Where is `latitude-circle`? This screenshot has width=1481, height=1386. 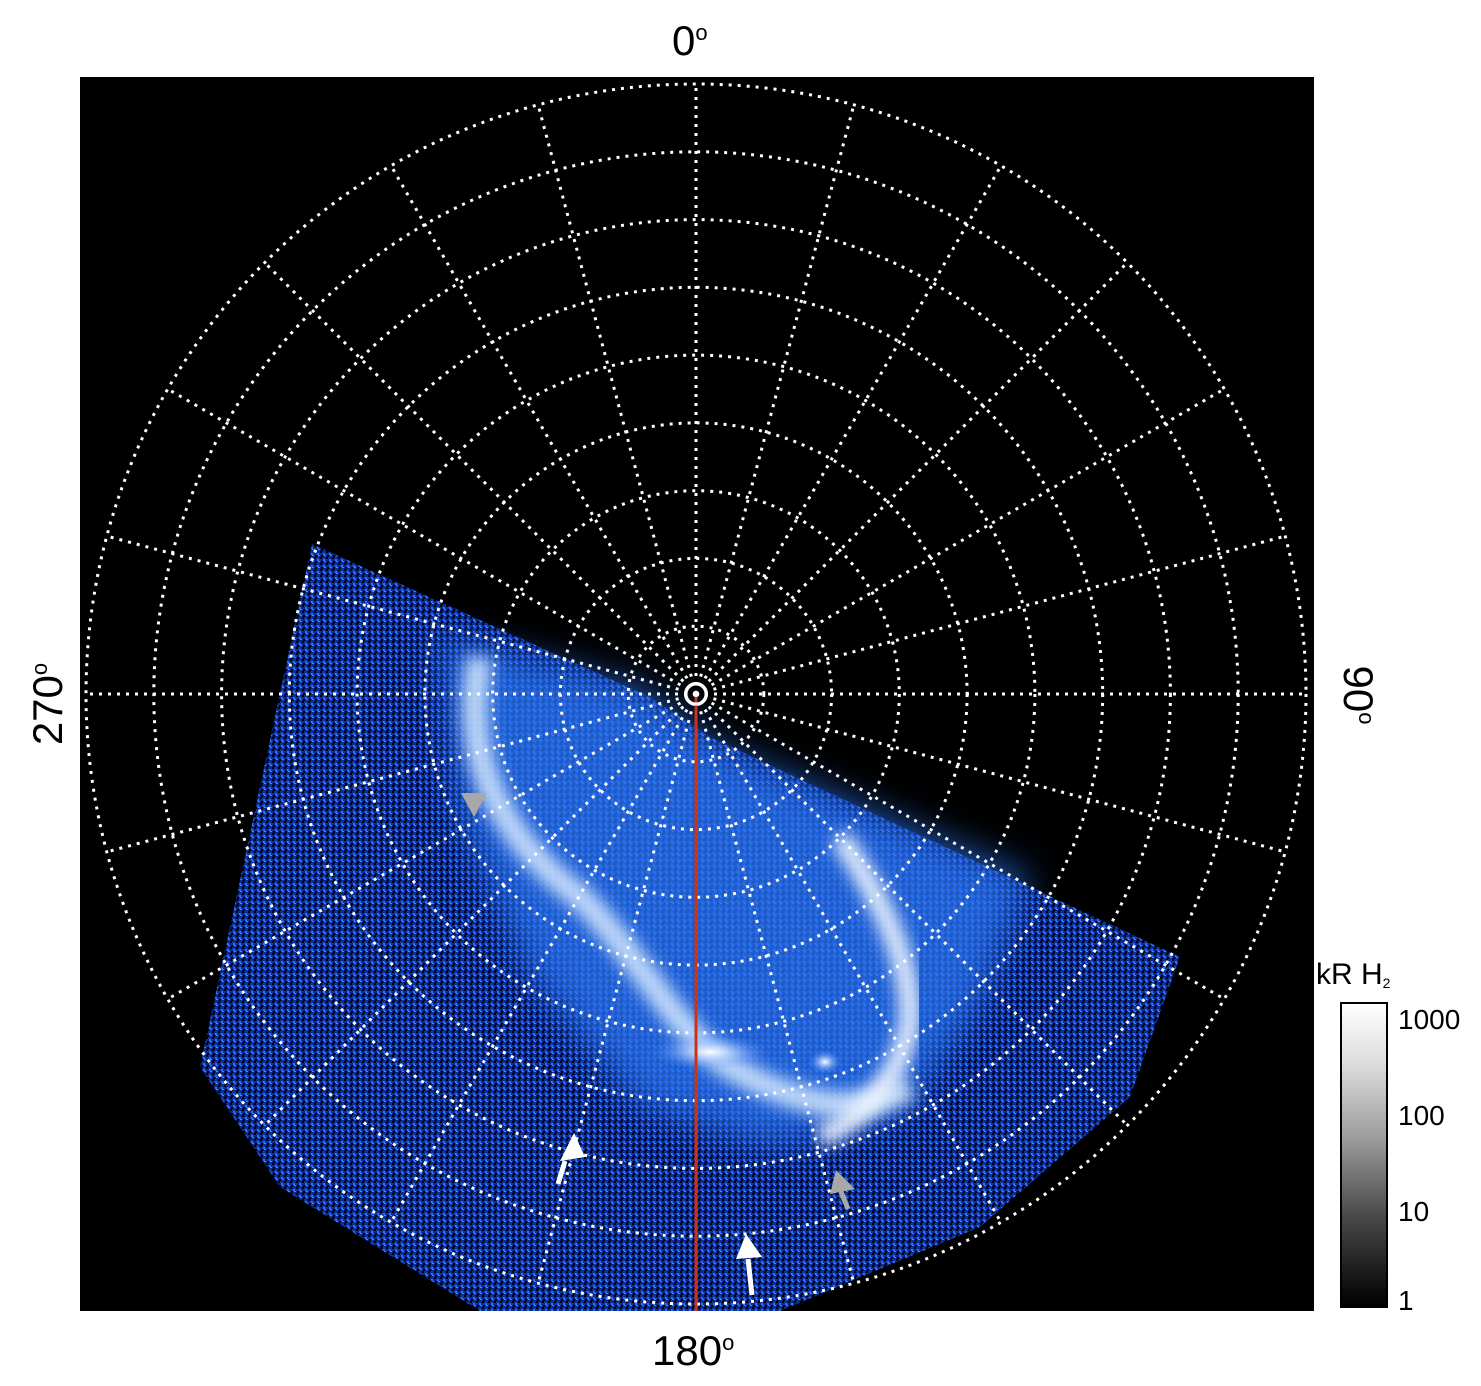 latitude-circle is located at coordinates (696, 694).